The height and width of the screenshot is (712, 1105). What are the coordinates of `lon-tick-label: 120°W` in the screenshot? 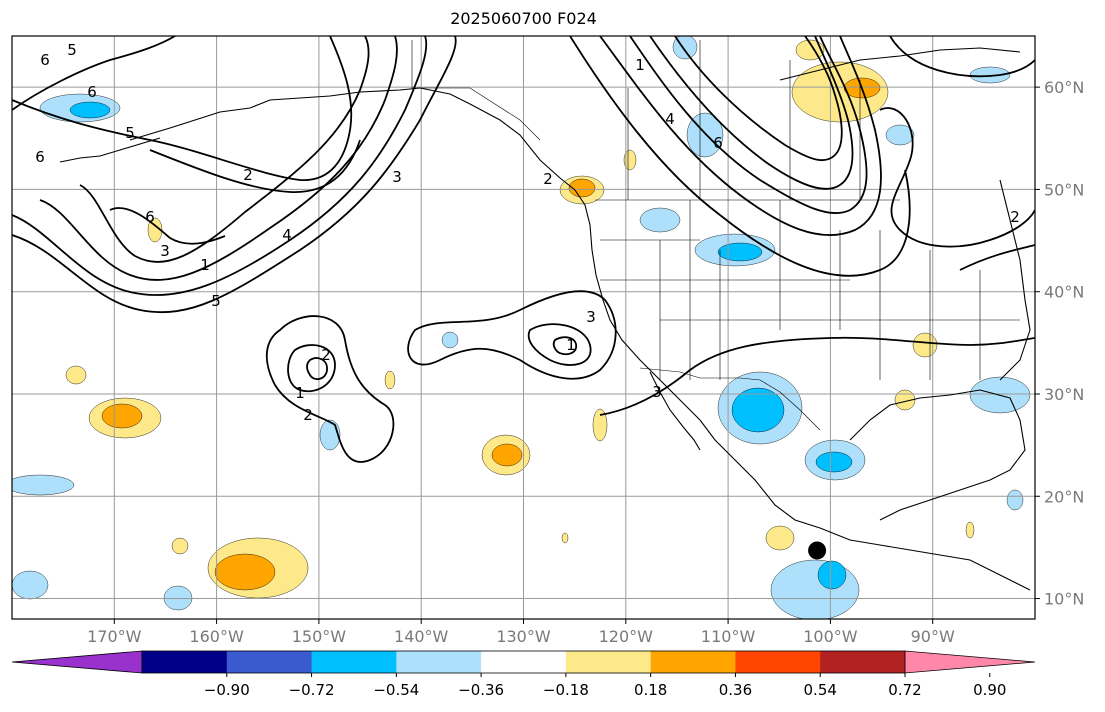 It's located at (626, 636).